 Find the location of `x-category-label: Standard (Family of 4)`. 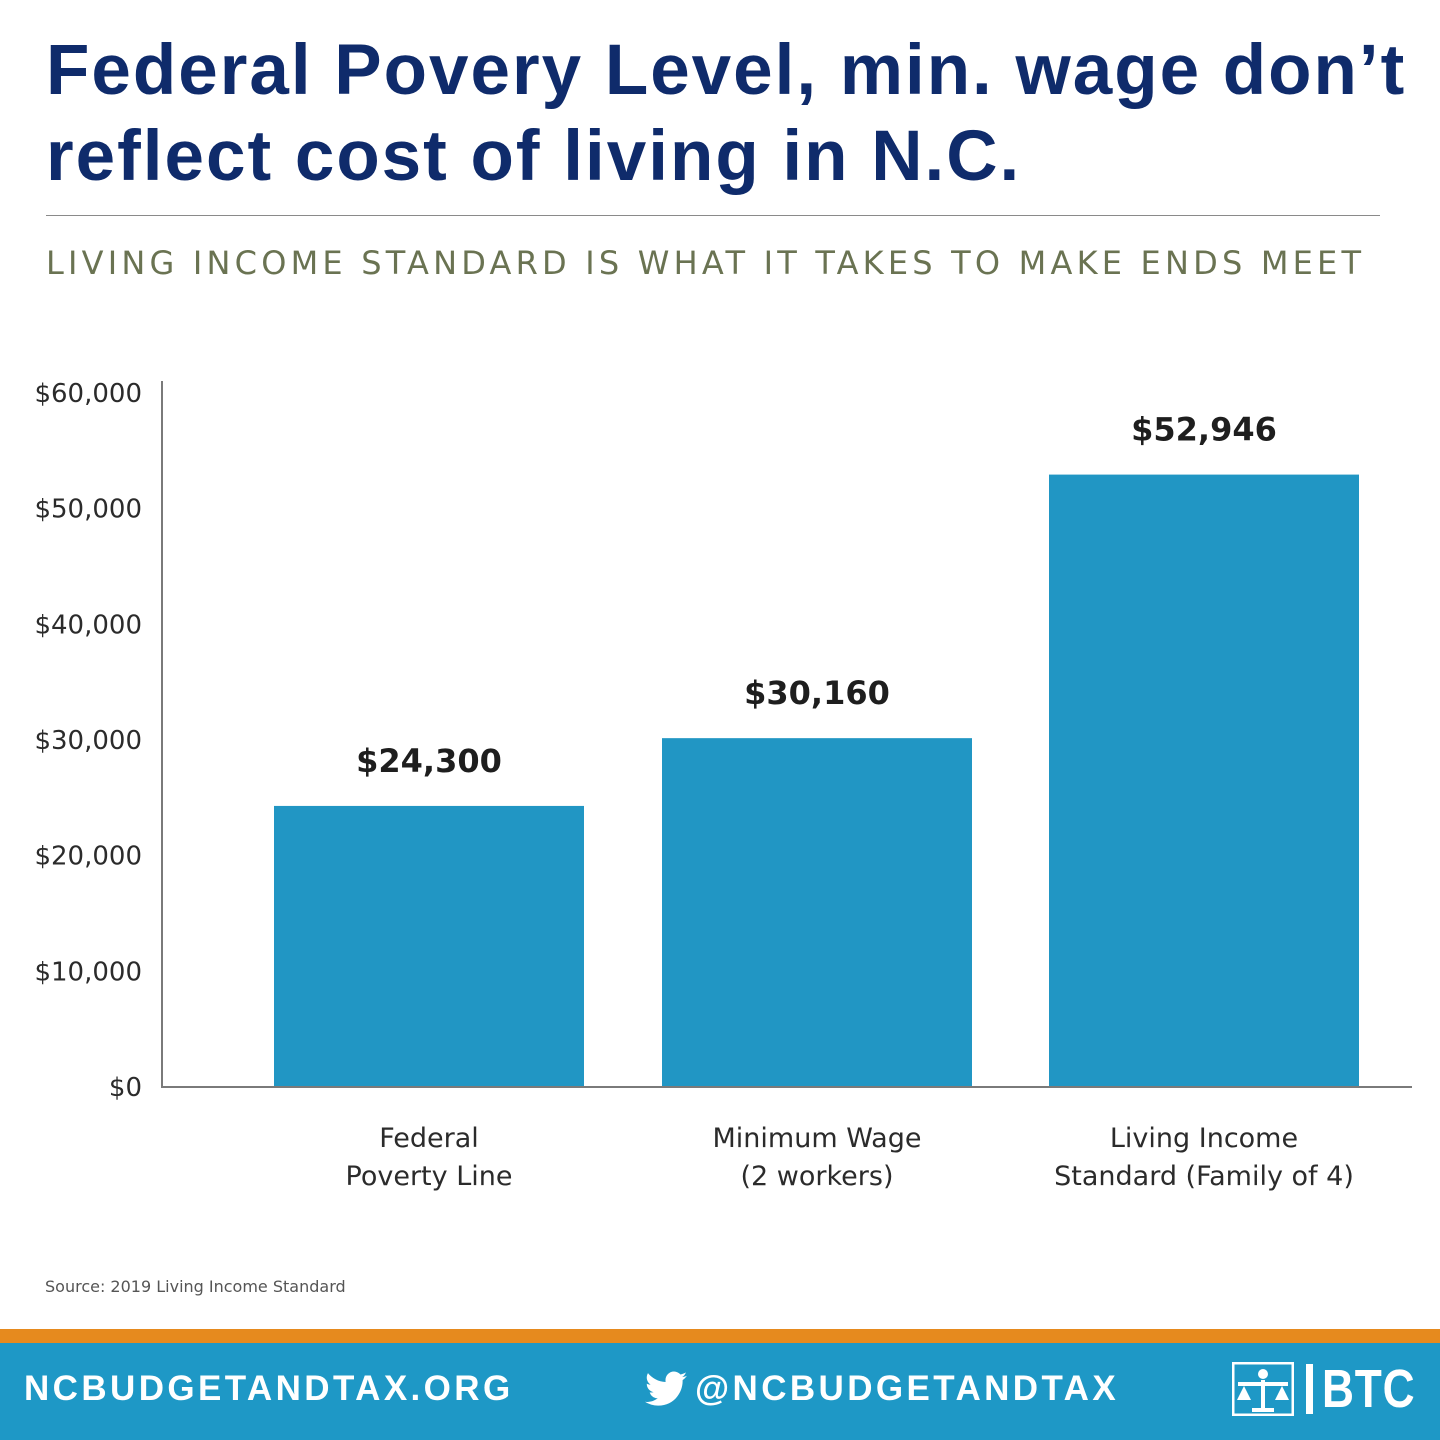

x-category-label: Standard (Family of 4) is located at coordinates (1204, 1176).